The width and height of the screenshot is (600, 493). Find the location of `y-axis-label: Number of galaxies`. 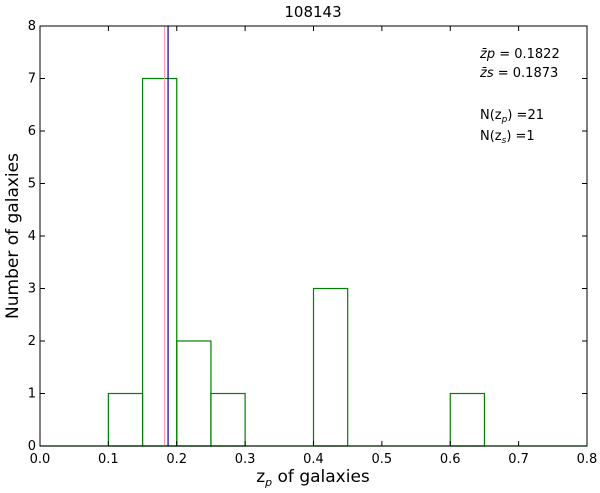

y-axis-label: Number of galaxies is located at coordinates (13, 236).